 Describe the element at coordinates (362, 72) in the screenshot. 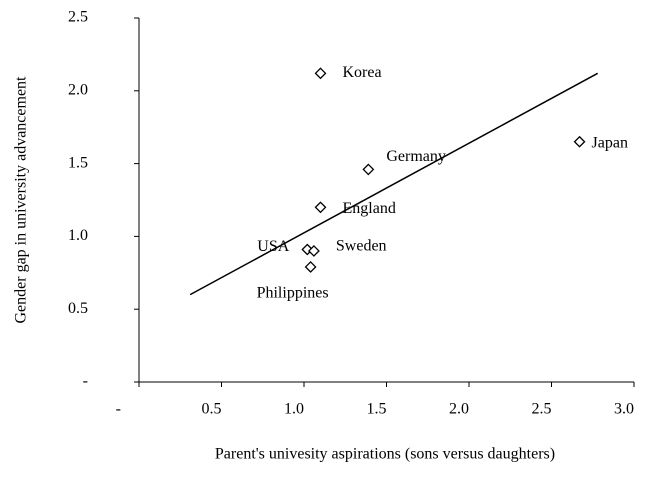

I see `point-label: Korea` at that location.